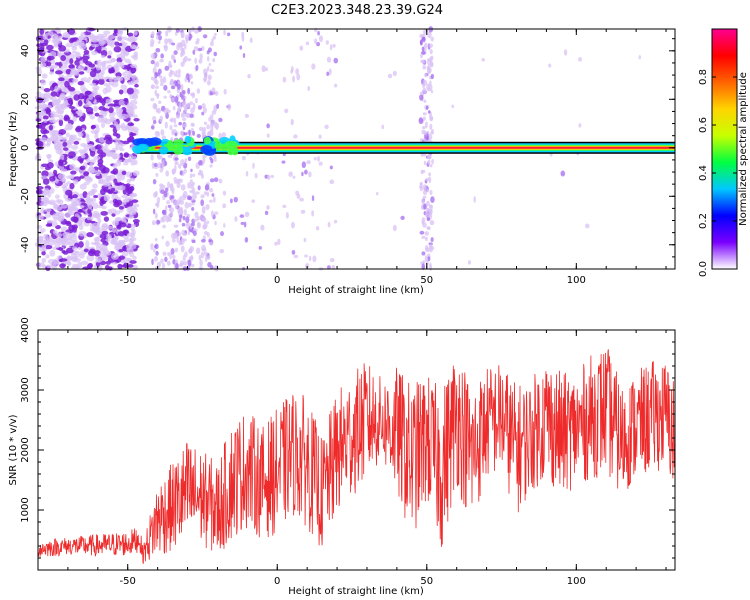  Describe the element at coordinates (406, 147) in the screenshot. I see `signal-band-core` at that location.